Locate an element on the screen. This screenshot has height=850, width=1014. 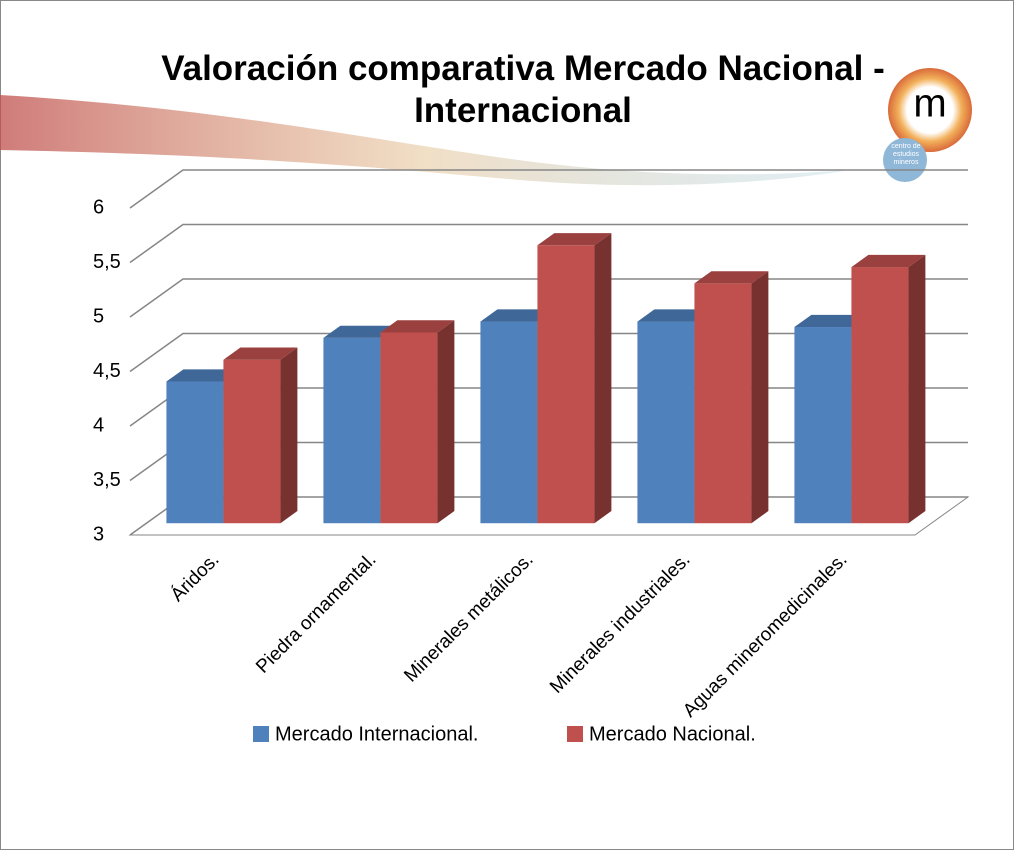
logo-text-box: centro de estudios mineros is located at coordinates (906, 154).